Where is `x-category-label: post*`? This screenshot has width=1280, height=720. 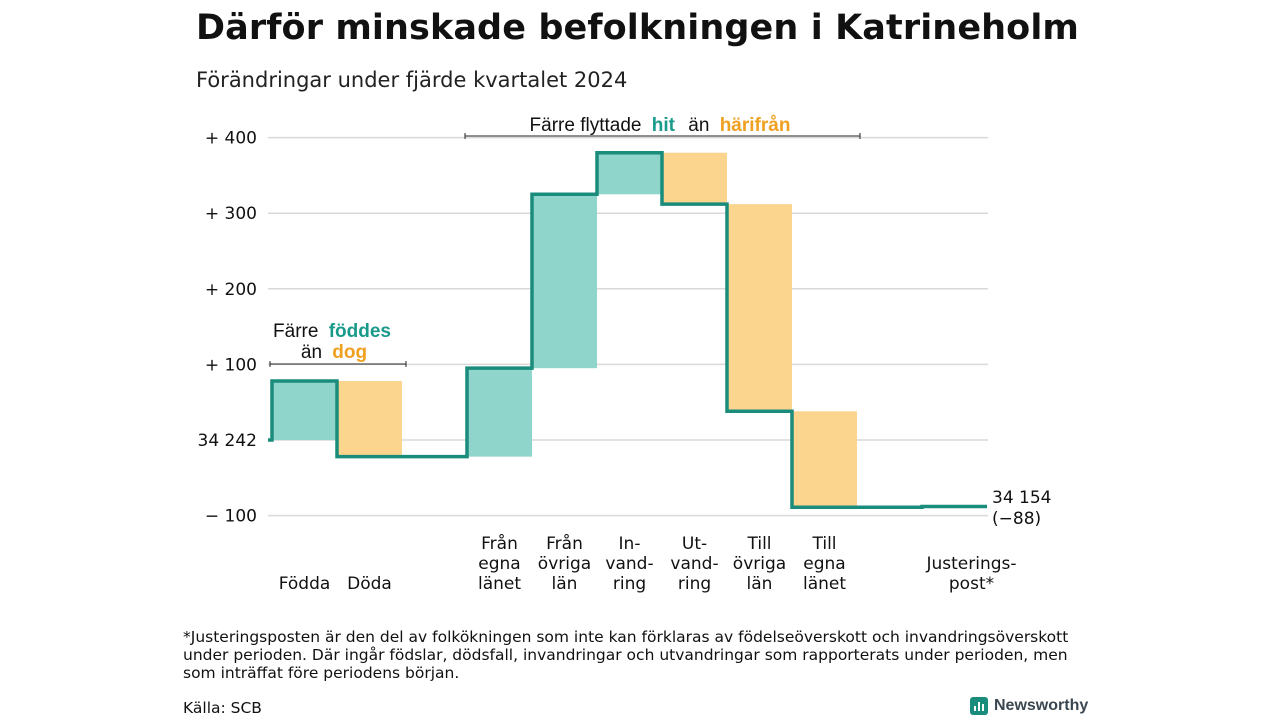
x-category-label: post* is located at coordinates (971, 584).